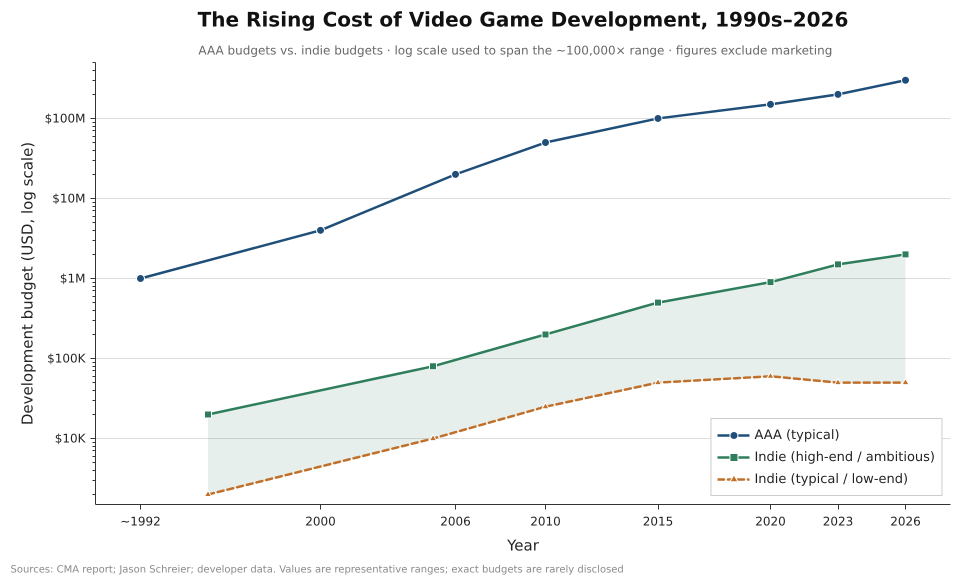 The height and width of the screenshot is (580, 960). What do you see at coordinates (658, 521) in the screenshot?
I see `x-tick-label: 2015` at bounding box center [658, 521].